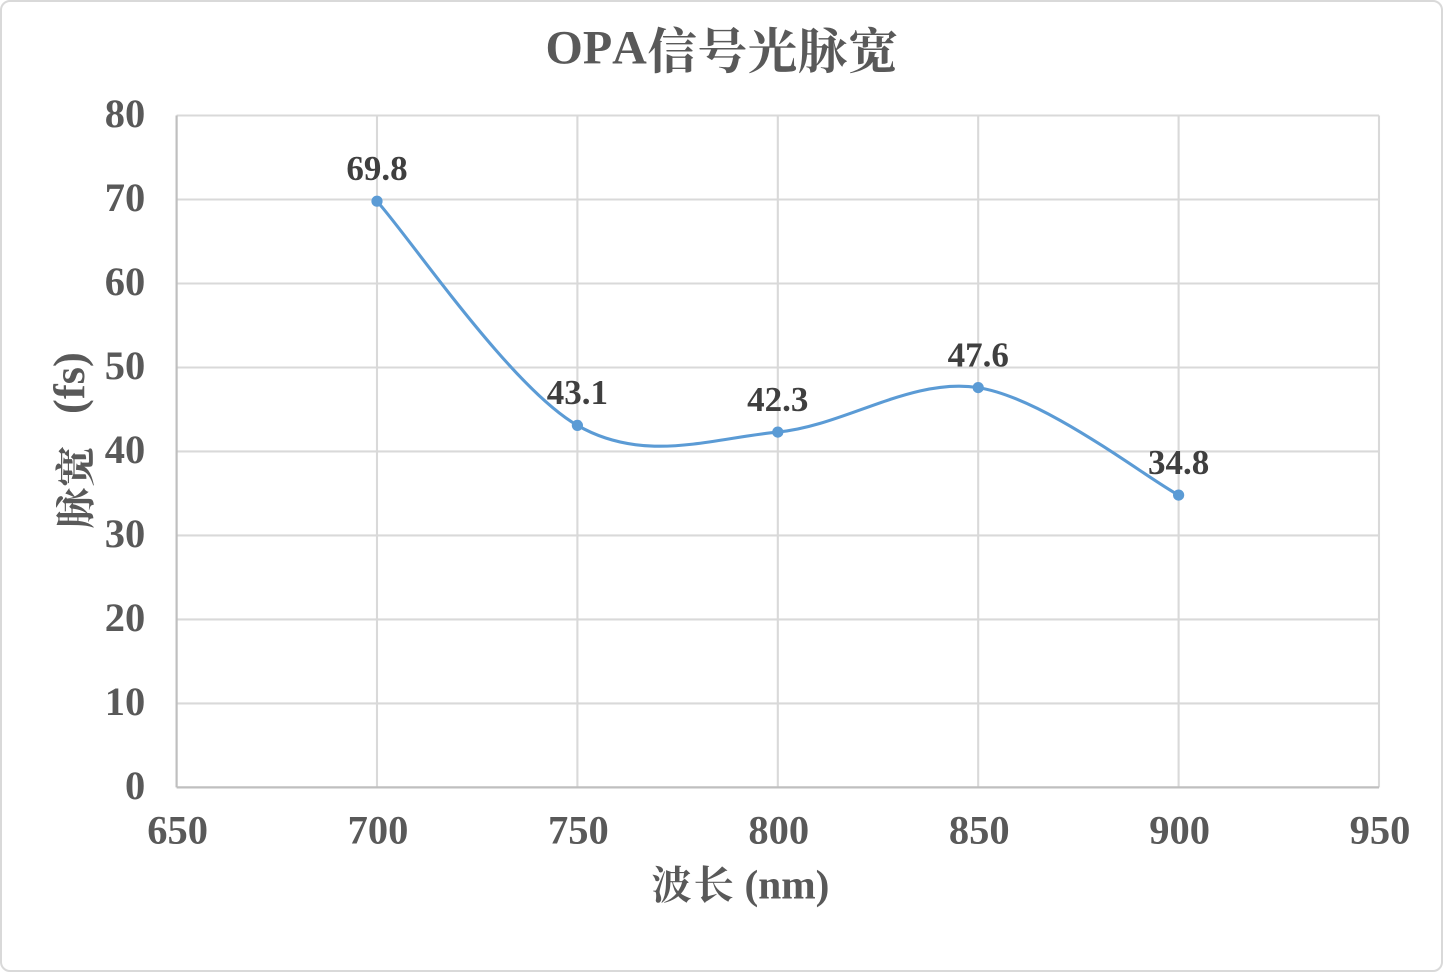 Image resolution: width=1443 pixels, height=972 pixels. I want to click on svg-text: 80, so click(125, 113).